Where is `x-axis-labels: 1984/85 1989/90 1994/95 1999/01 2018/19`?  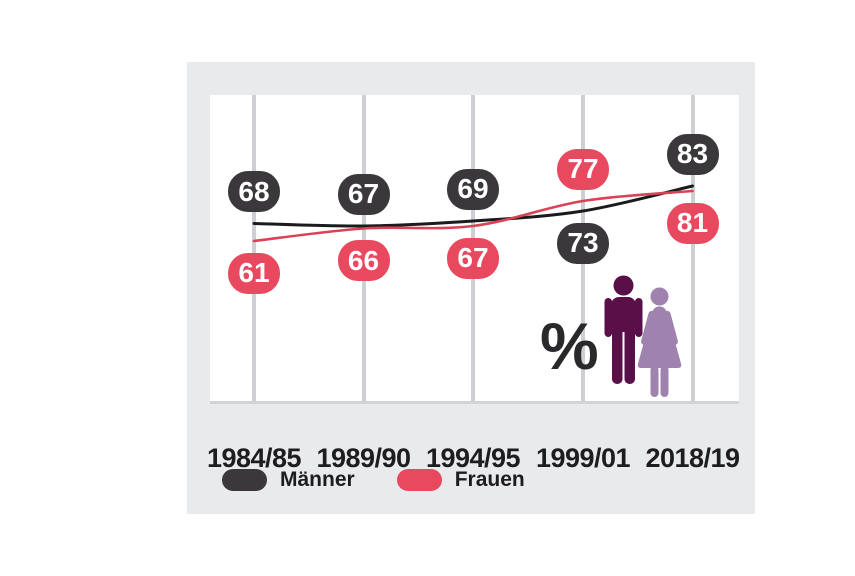
x-axis-labels: 1984/85 1989/90 1994/95 1999/01 2018/19 is located at coordinates (473, 458).